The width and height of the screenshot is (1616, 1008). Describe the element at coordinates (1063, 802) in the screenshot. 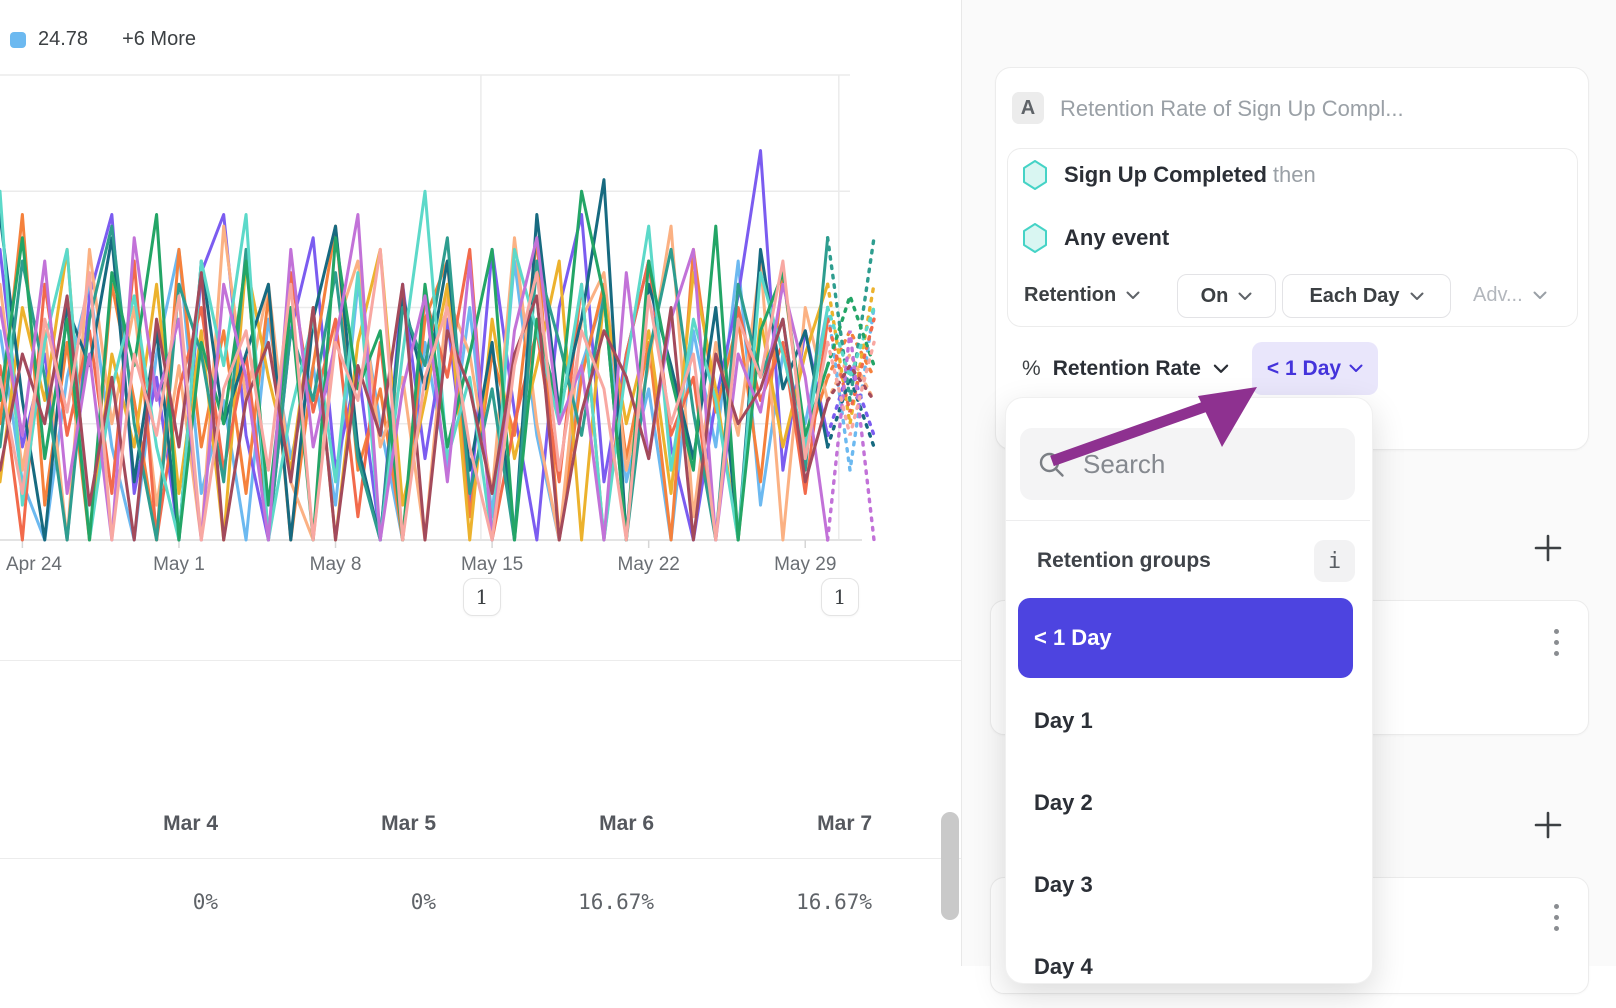

I see `menu-item: Day 2` at that location.